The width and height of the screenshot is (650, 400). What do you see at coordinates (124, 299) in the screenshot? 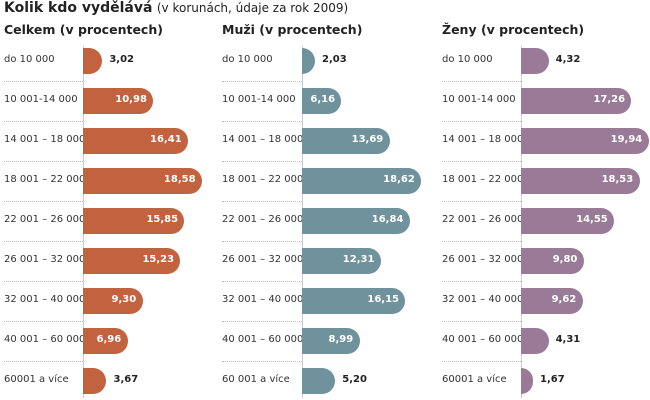
I see `value-label: 9,30` at bounding box center [124, 299].